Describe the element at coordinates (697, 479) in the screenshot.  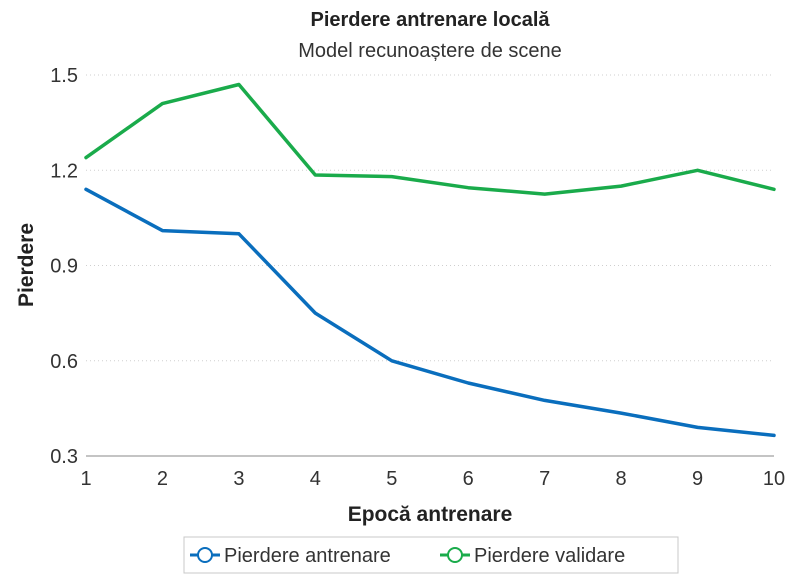
I see `x-tick-label: 9` at that location.